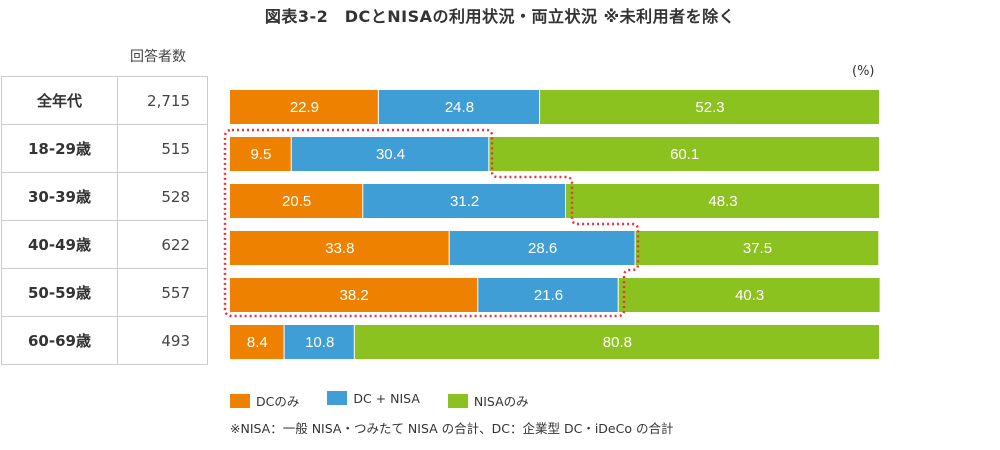 This screenshot has height=450, width=1000. I want to click on table-row: 60-69歳 493, so click(104, 340).